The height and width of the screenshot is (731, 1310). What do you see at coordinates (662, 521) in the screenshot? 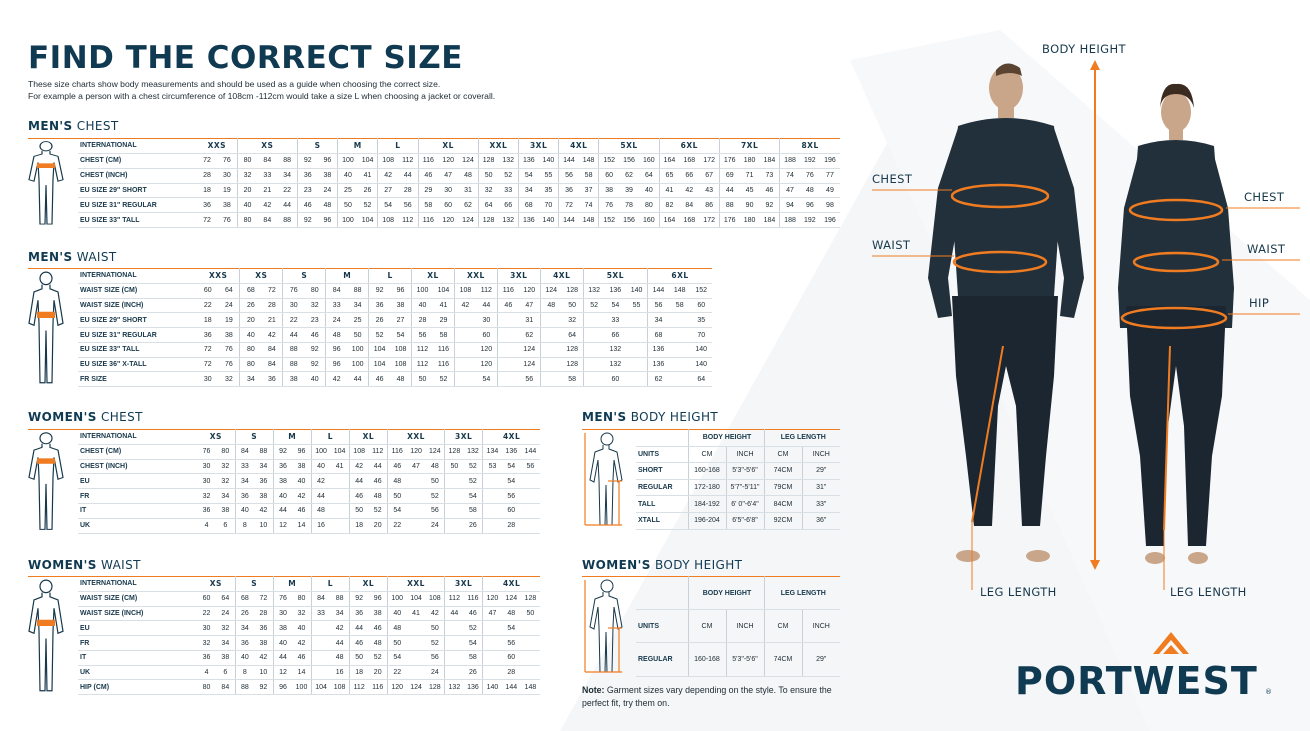
I see `row-label: XTALL` at bounding box center [662, 521].